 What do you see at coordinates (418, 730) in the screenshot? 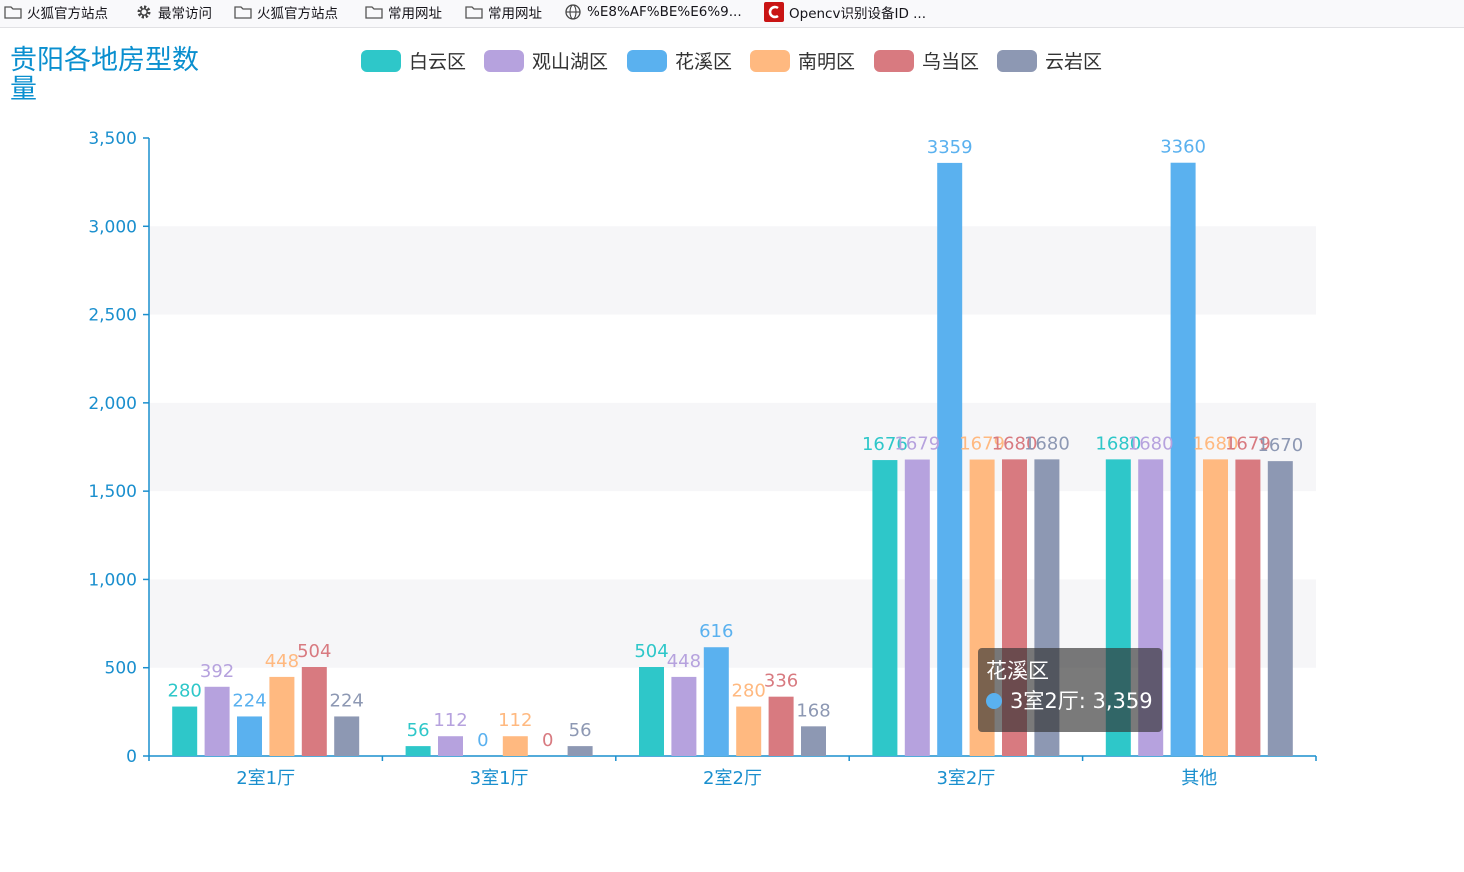
I see `data-label: 56` at bounding box center [418, 730].